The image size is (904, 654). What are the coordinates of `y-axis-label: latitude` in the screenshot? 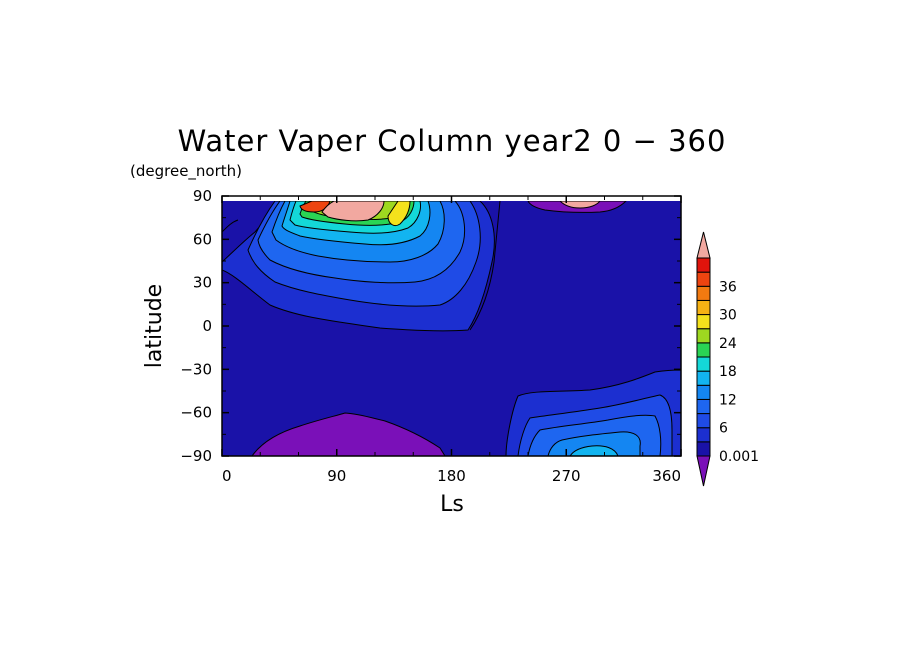 It's located at (154, 326).